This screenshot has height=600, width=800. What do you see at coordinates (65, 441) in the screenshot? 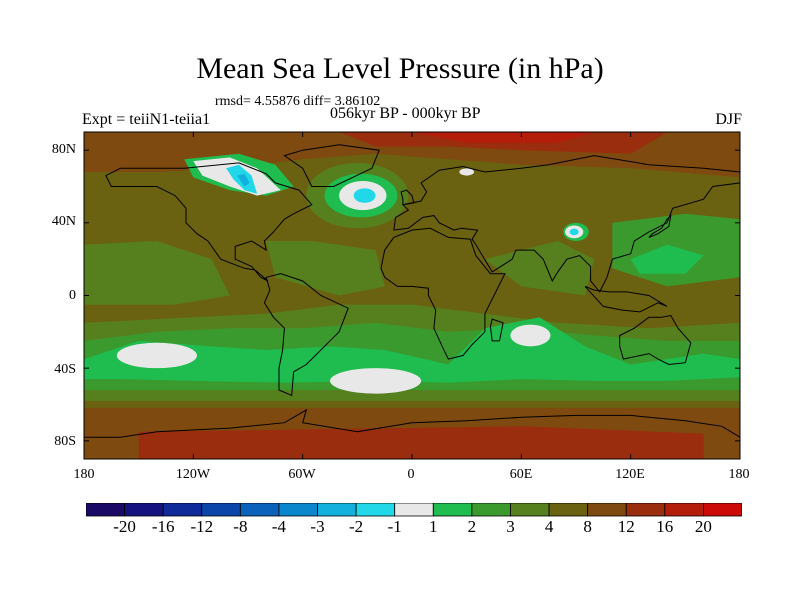
I see `lat-label-80s: 80S` at bounding box center [65, 441].